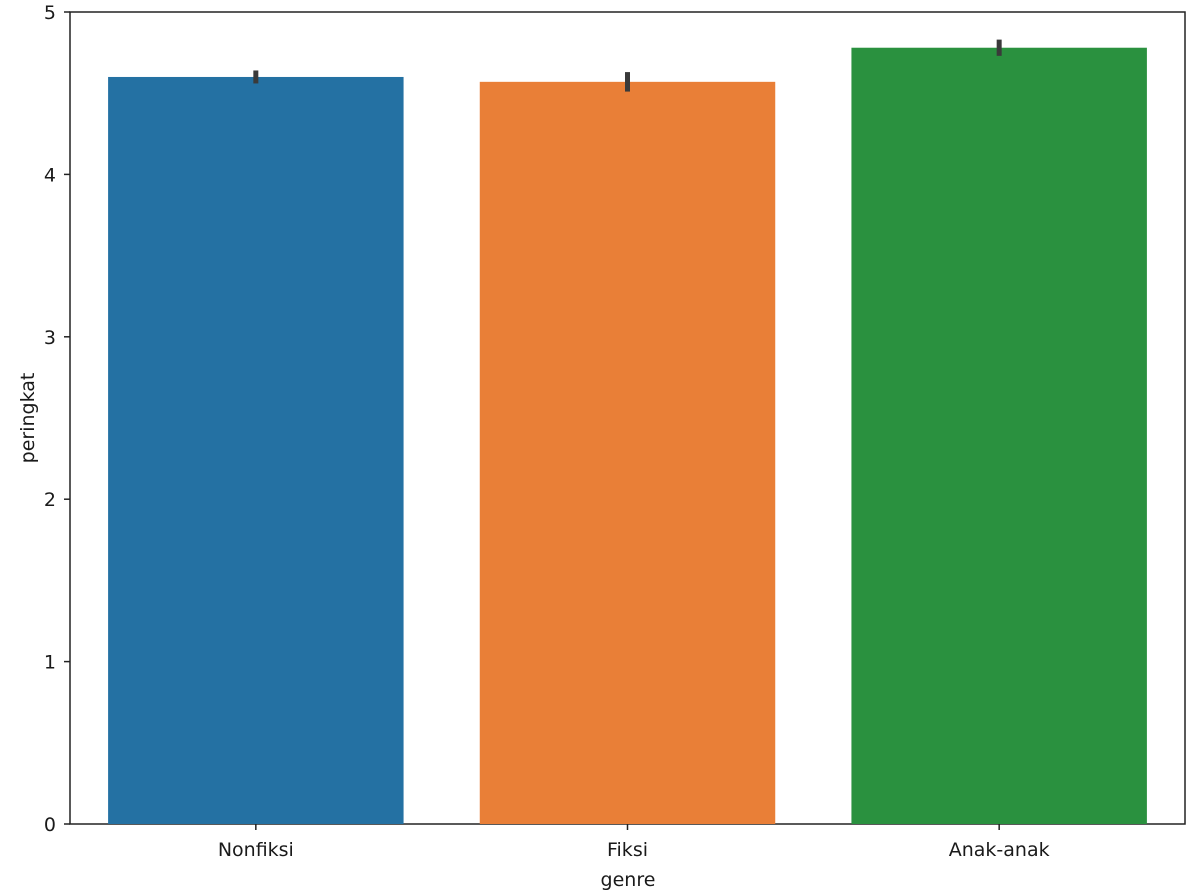 The height and width of the screenshot is (896, 1200). Describe the element at coordinates (28, 418) in the screenshot. I see `y-axis-label: peringkat` at that location.